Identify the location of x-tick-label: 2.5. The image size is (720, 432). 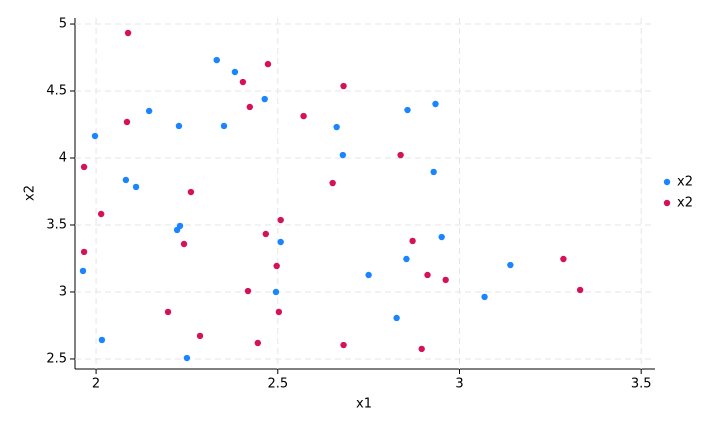
(277, 384).